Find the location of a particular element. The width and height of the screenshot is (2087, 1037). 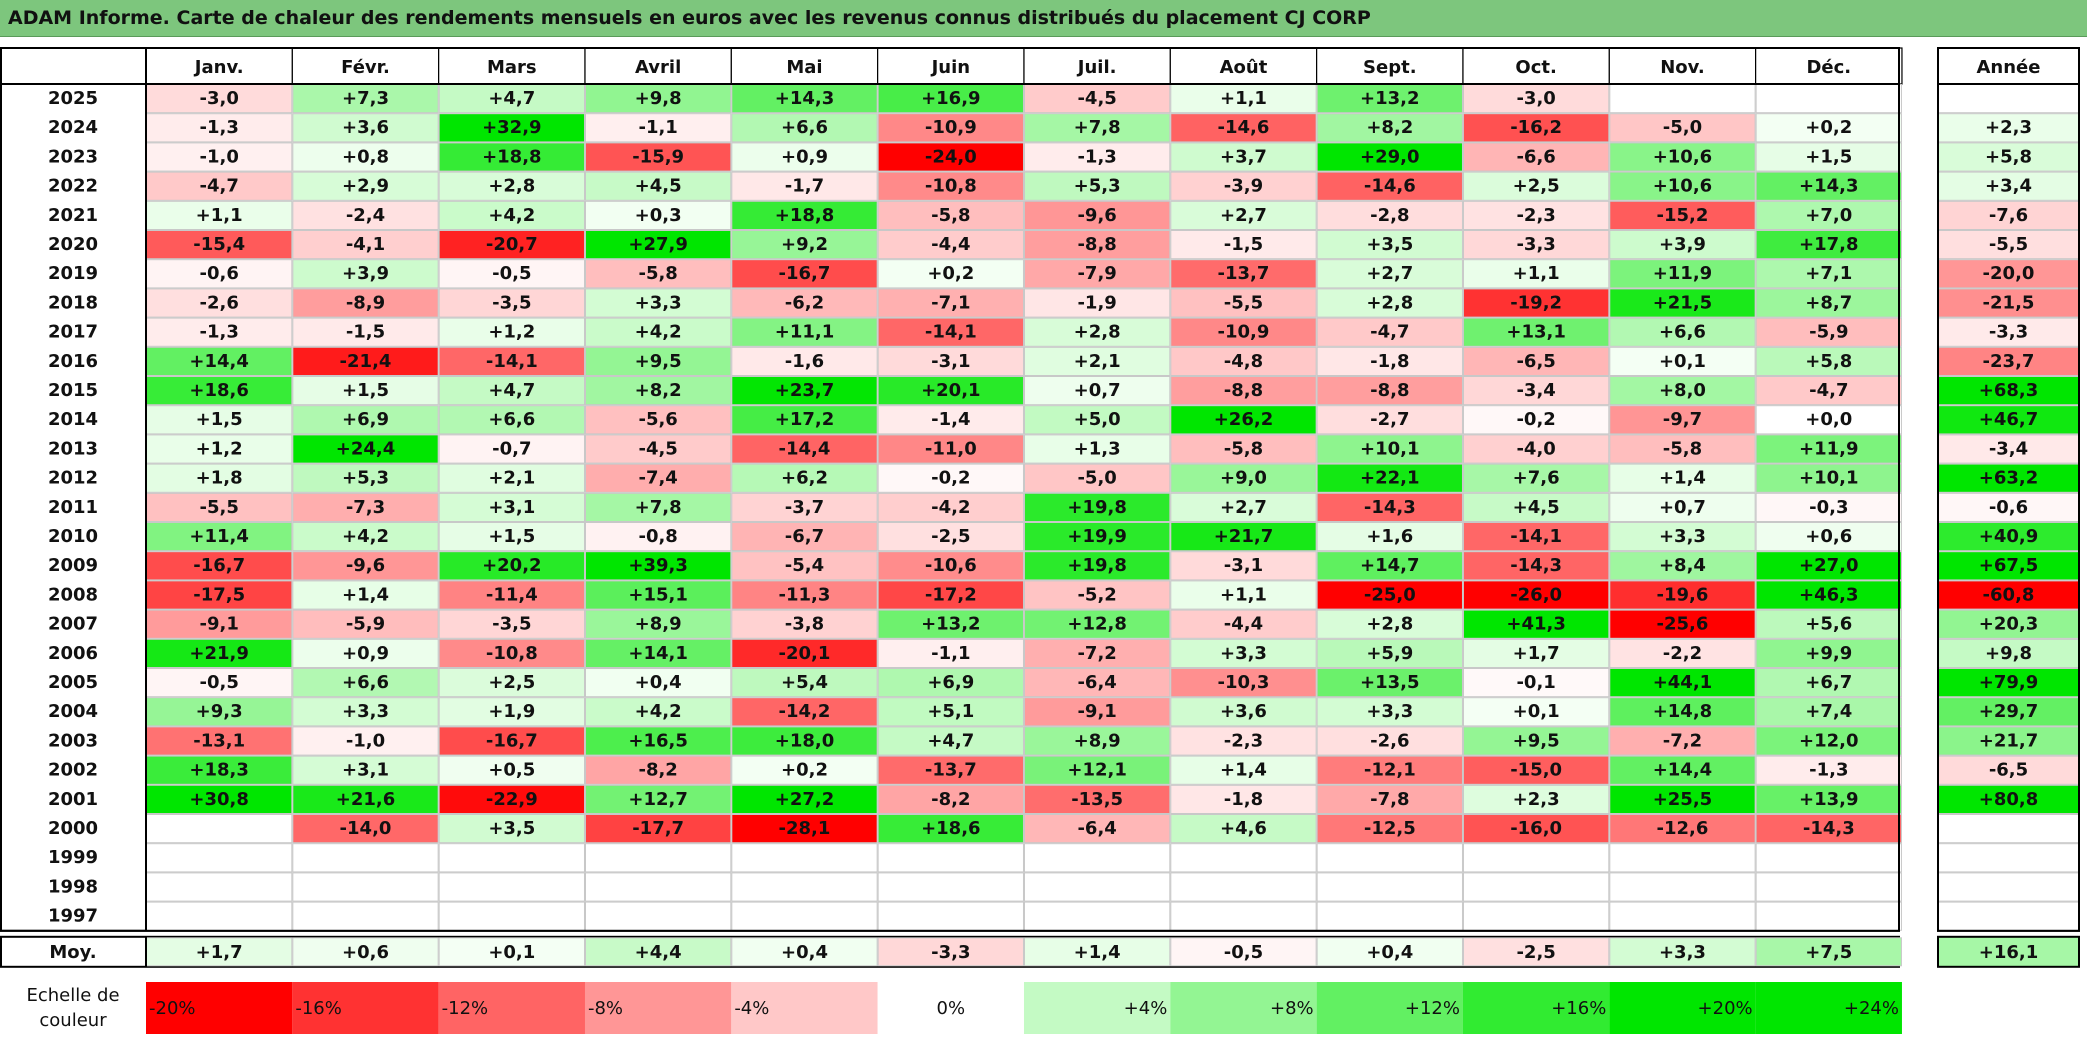

month-header-cell is located at coordinates (1243, 66).